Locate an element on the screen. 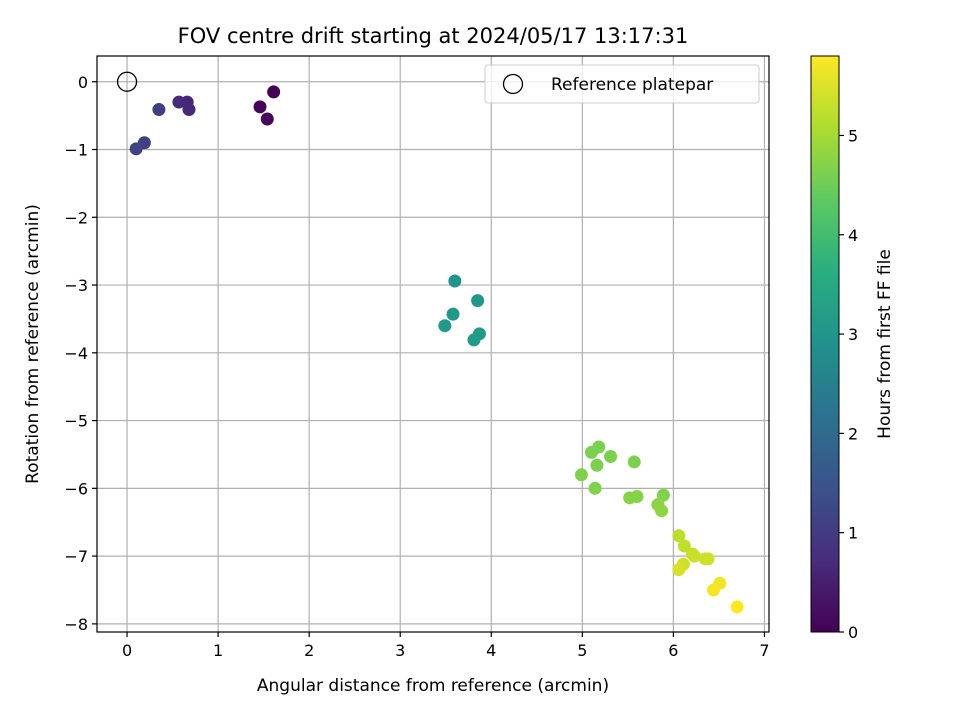 The image size is (960, 720). colorbar-label: Hours from first FF file is located at coordinates (885, 344).